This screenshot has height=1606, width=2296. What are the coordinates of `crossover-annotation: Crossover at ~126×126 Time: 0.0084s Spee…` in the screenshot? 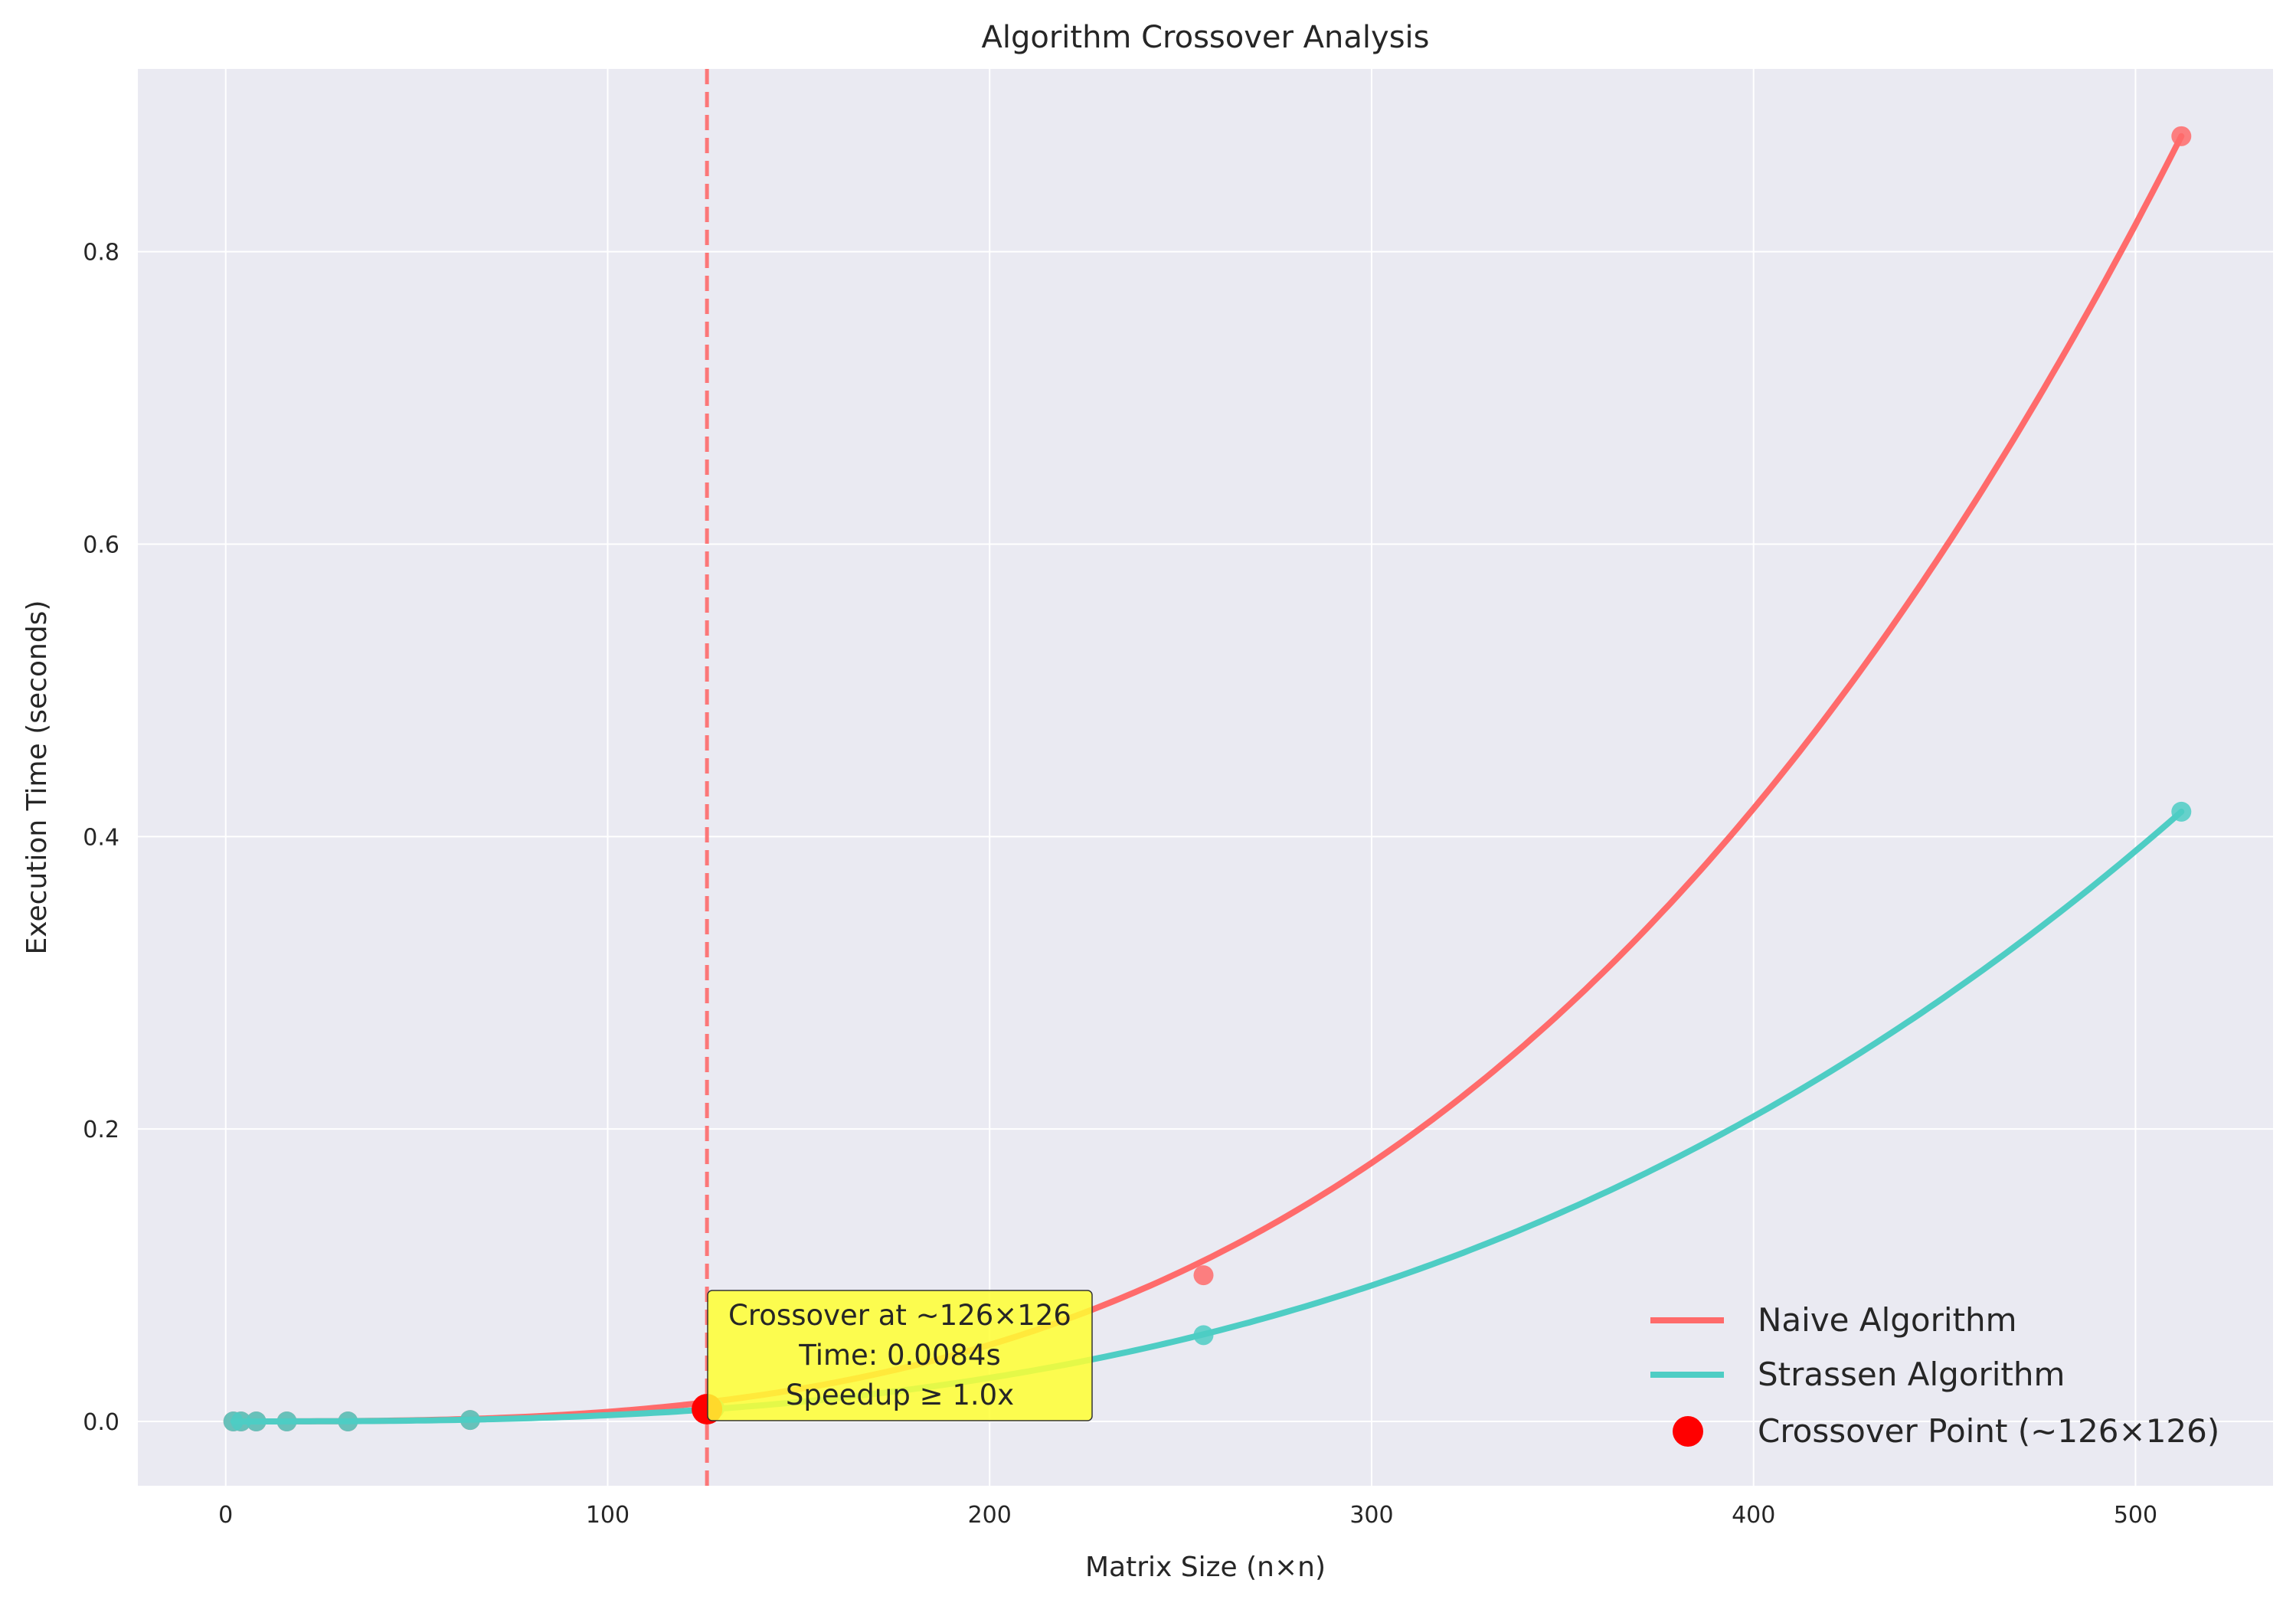 It's located at (900, 1355).